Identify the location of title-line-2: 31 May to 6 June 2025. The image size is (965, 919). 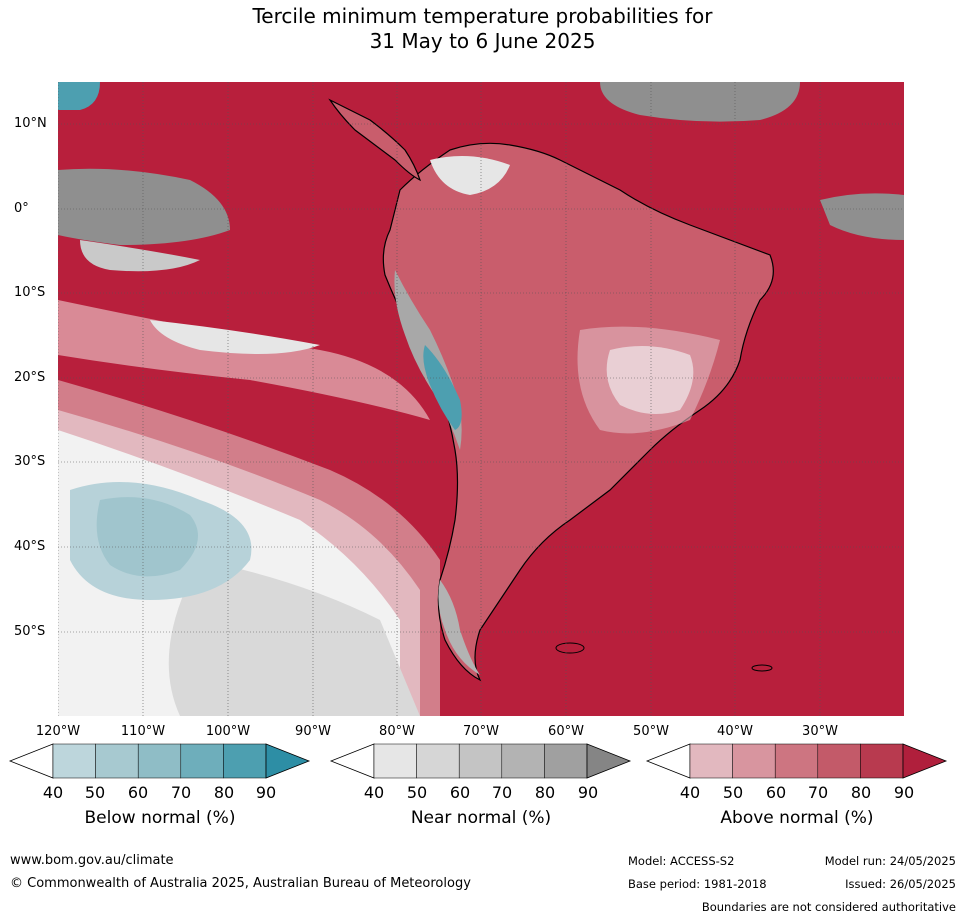
(482, 41).